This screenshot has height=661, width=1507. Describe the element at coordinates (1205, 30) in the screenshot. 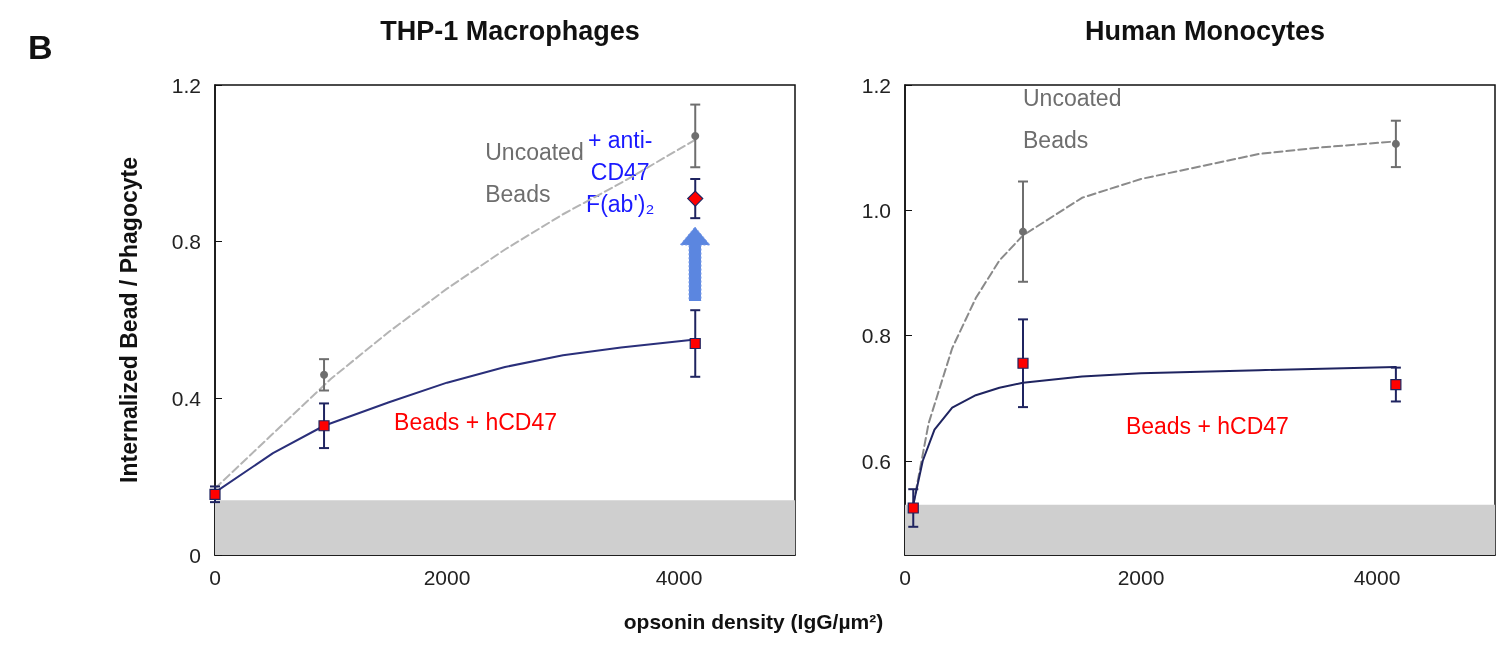

I see `chart-title: Human Monocytes` at that location.